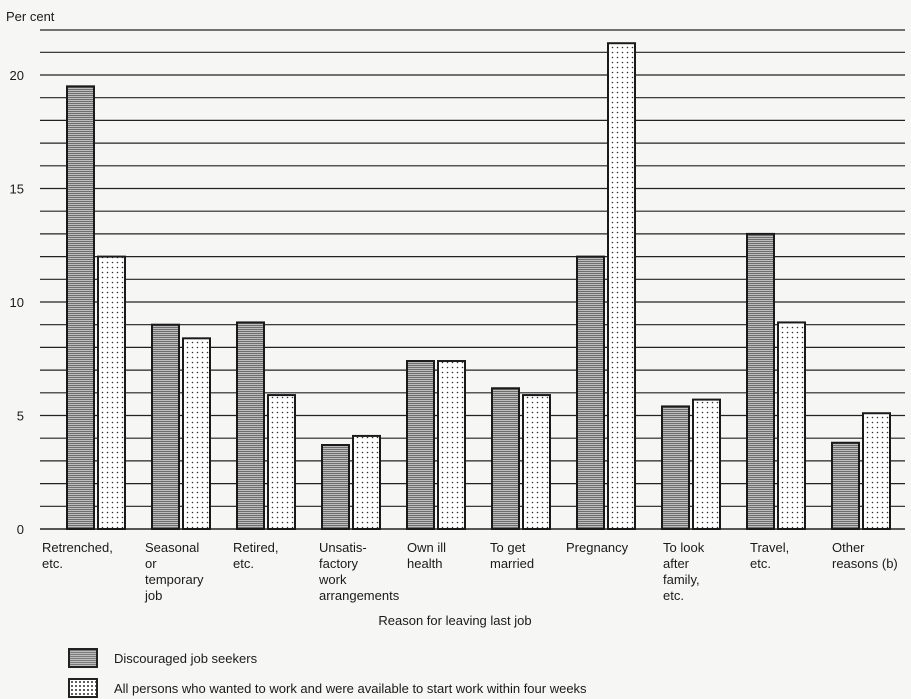  What do you see at coordinates (174, 571) in the screenshot?
I see `category-label: Seasonal or temporary job` at bounding box center [174, 571].